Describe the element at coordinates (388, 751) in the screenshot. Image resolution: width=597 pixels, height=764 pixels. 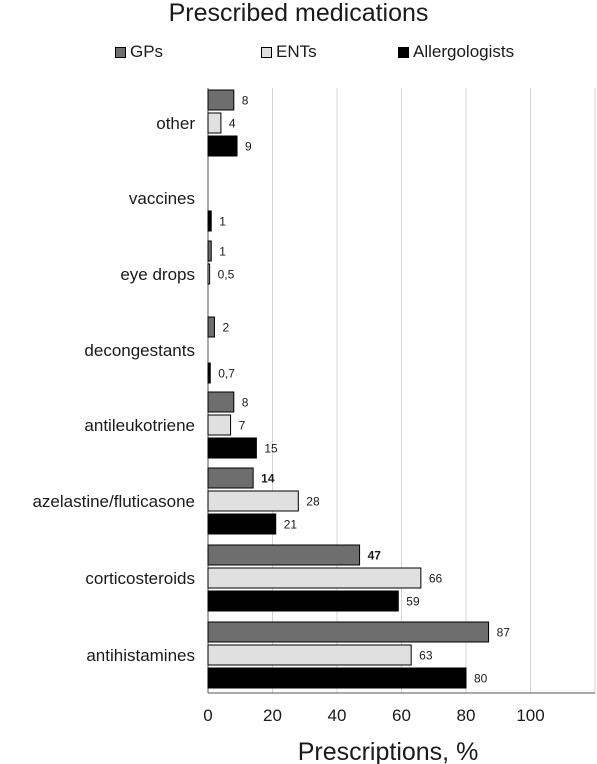
I see `x-axis-title: Prescriptions, %` at that location.